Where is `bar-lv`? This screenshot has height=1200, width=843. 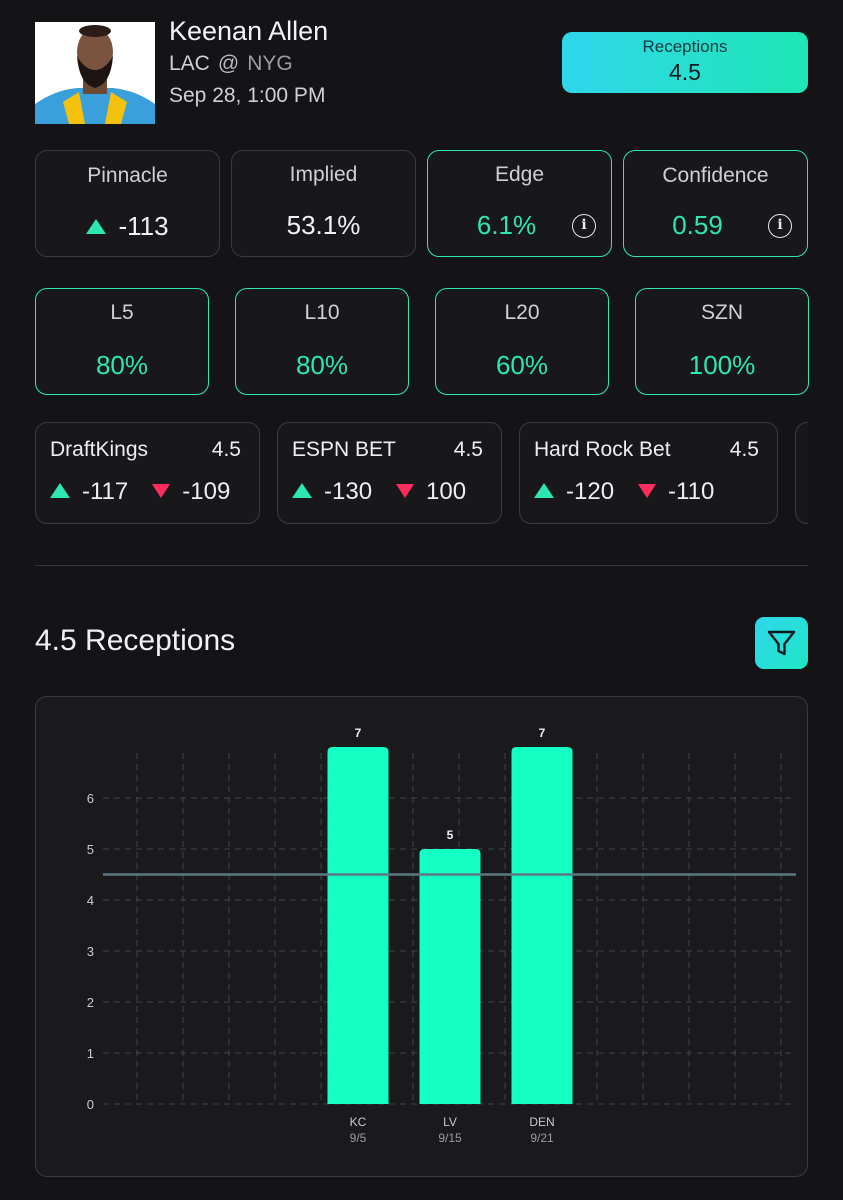 bar-lv is located at coordinates (450, 976).